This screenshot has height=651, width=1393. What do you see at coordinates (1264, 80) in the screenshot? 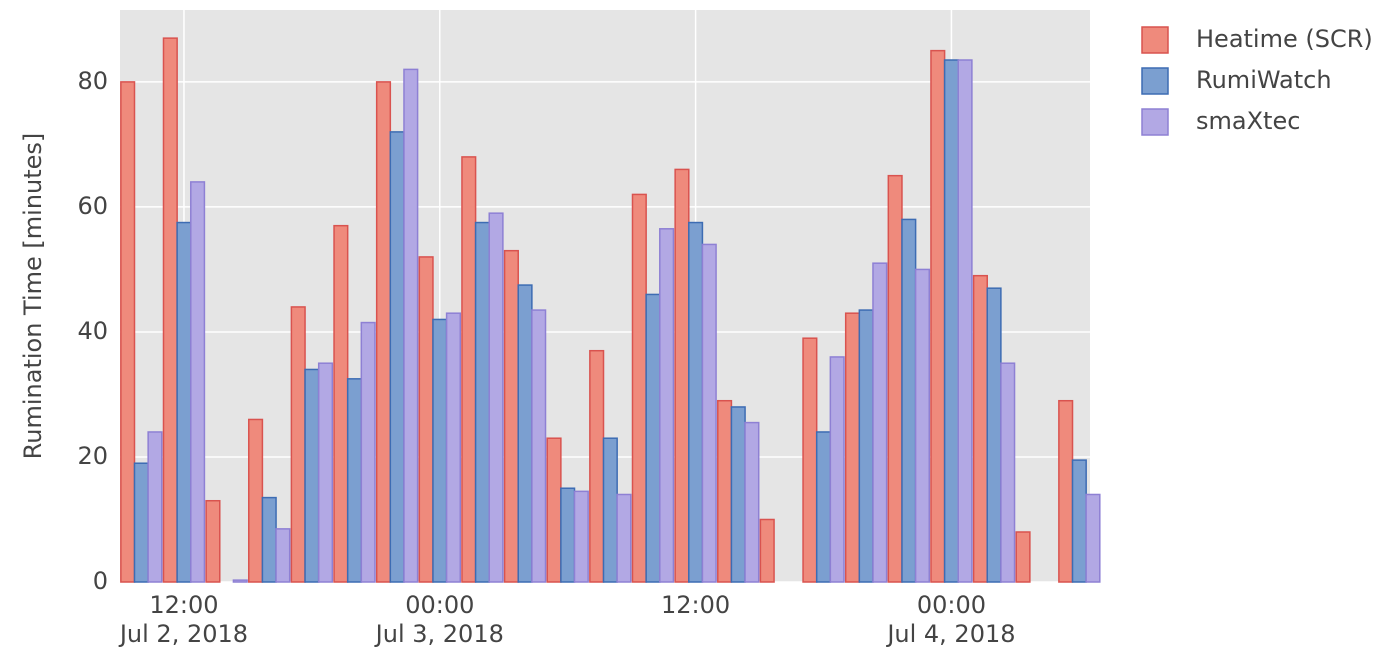
I see `legend-label: RumiWatch` at bounding box center [1264, 80].